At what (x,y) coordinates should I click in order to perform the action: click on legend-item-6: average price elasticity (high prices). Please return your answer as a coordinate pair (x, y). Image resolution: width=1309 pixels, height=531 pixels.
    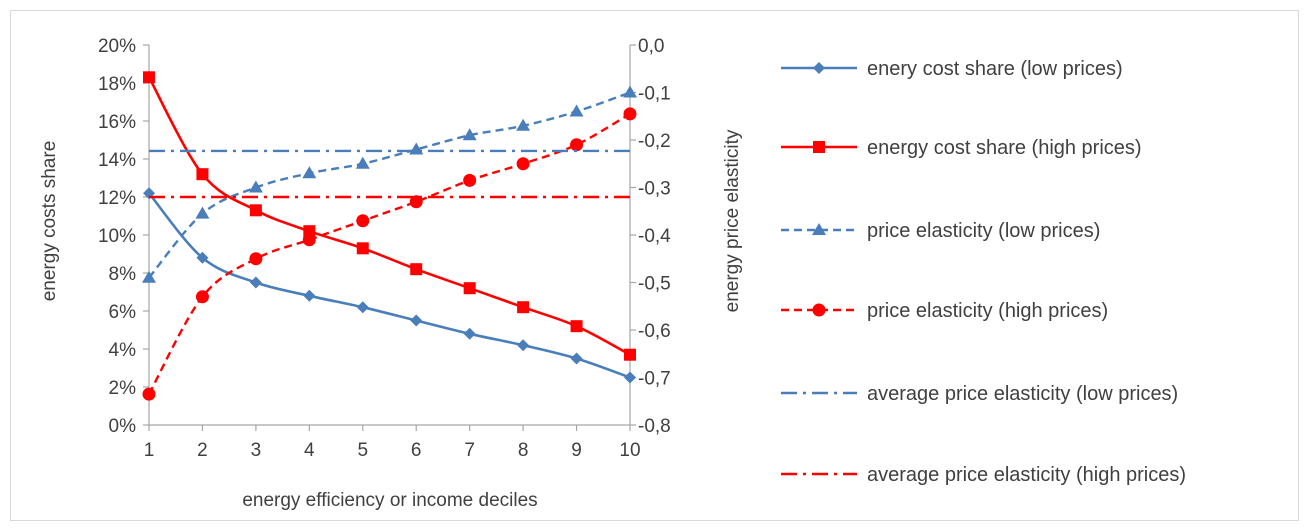
    Looking at the image, I should click on (983, 475).